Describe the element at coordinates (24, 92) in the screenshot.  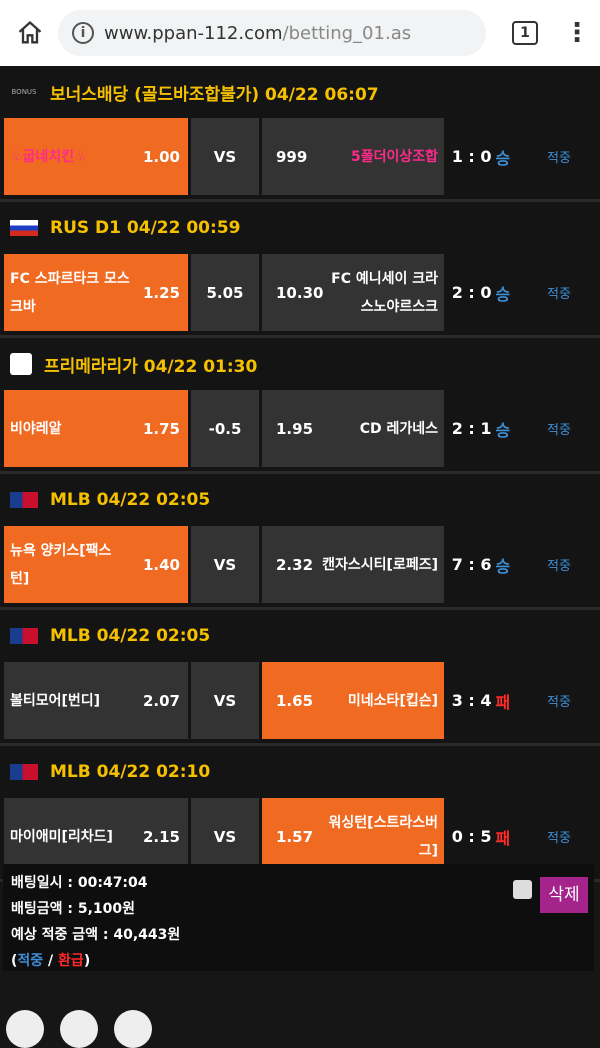
I see `league-flag-icon: BONUS` at that location.